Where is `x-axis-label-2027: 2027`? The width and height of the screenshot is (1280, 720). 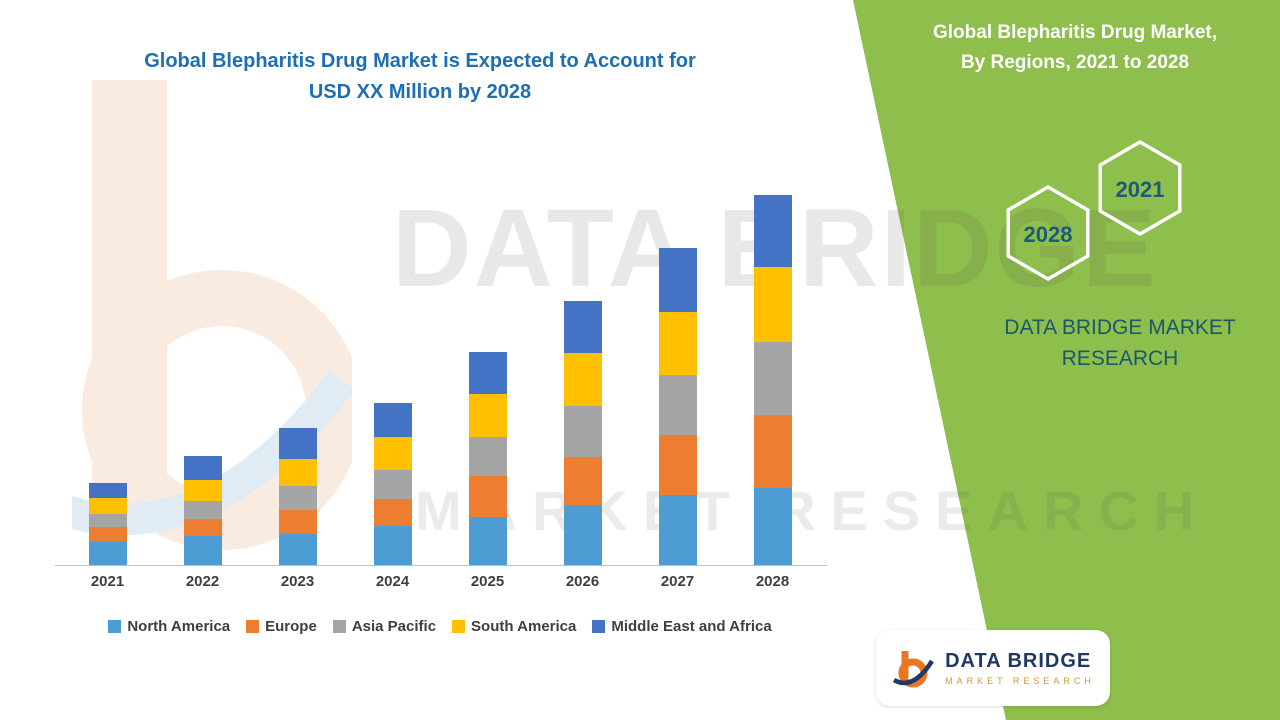
x-axis-label-2027: 2027 is located at coordinates (677, 581).